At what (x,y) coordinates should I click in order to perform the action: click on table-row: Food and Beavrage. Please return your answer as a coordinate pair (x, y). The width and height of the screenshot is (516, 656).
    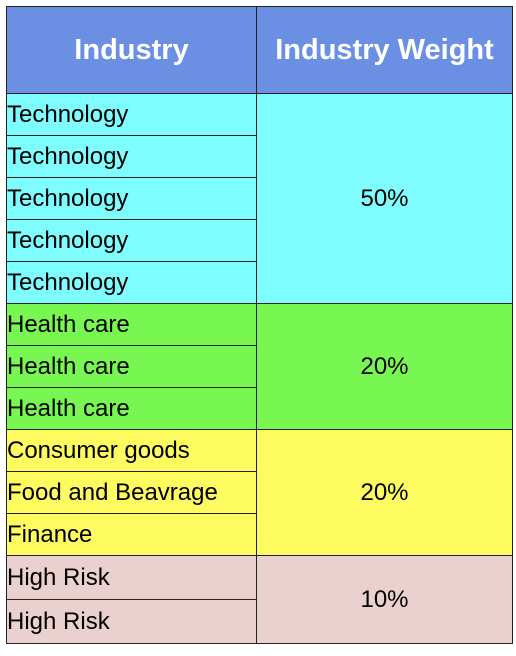
    Looking at the image, I should click on (259, 492).